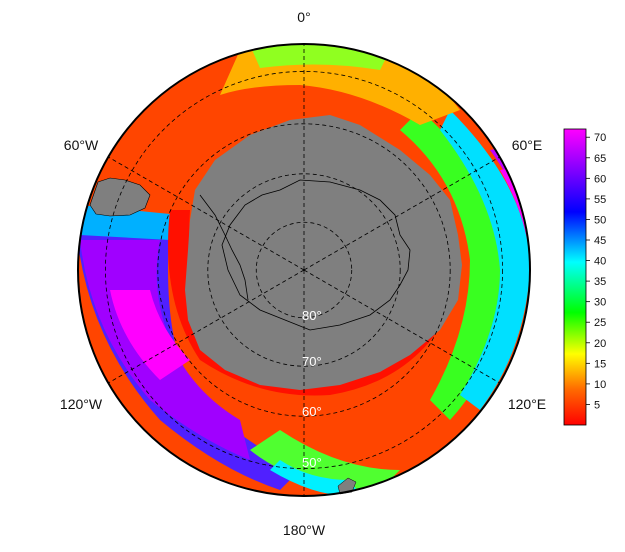  Describe the element at coordinates (600, 241) in the screenshot. I see `colorbar-tick-label-45: 45` at that location.